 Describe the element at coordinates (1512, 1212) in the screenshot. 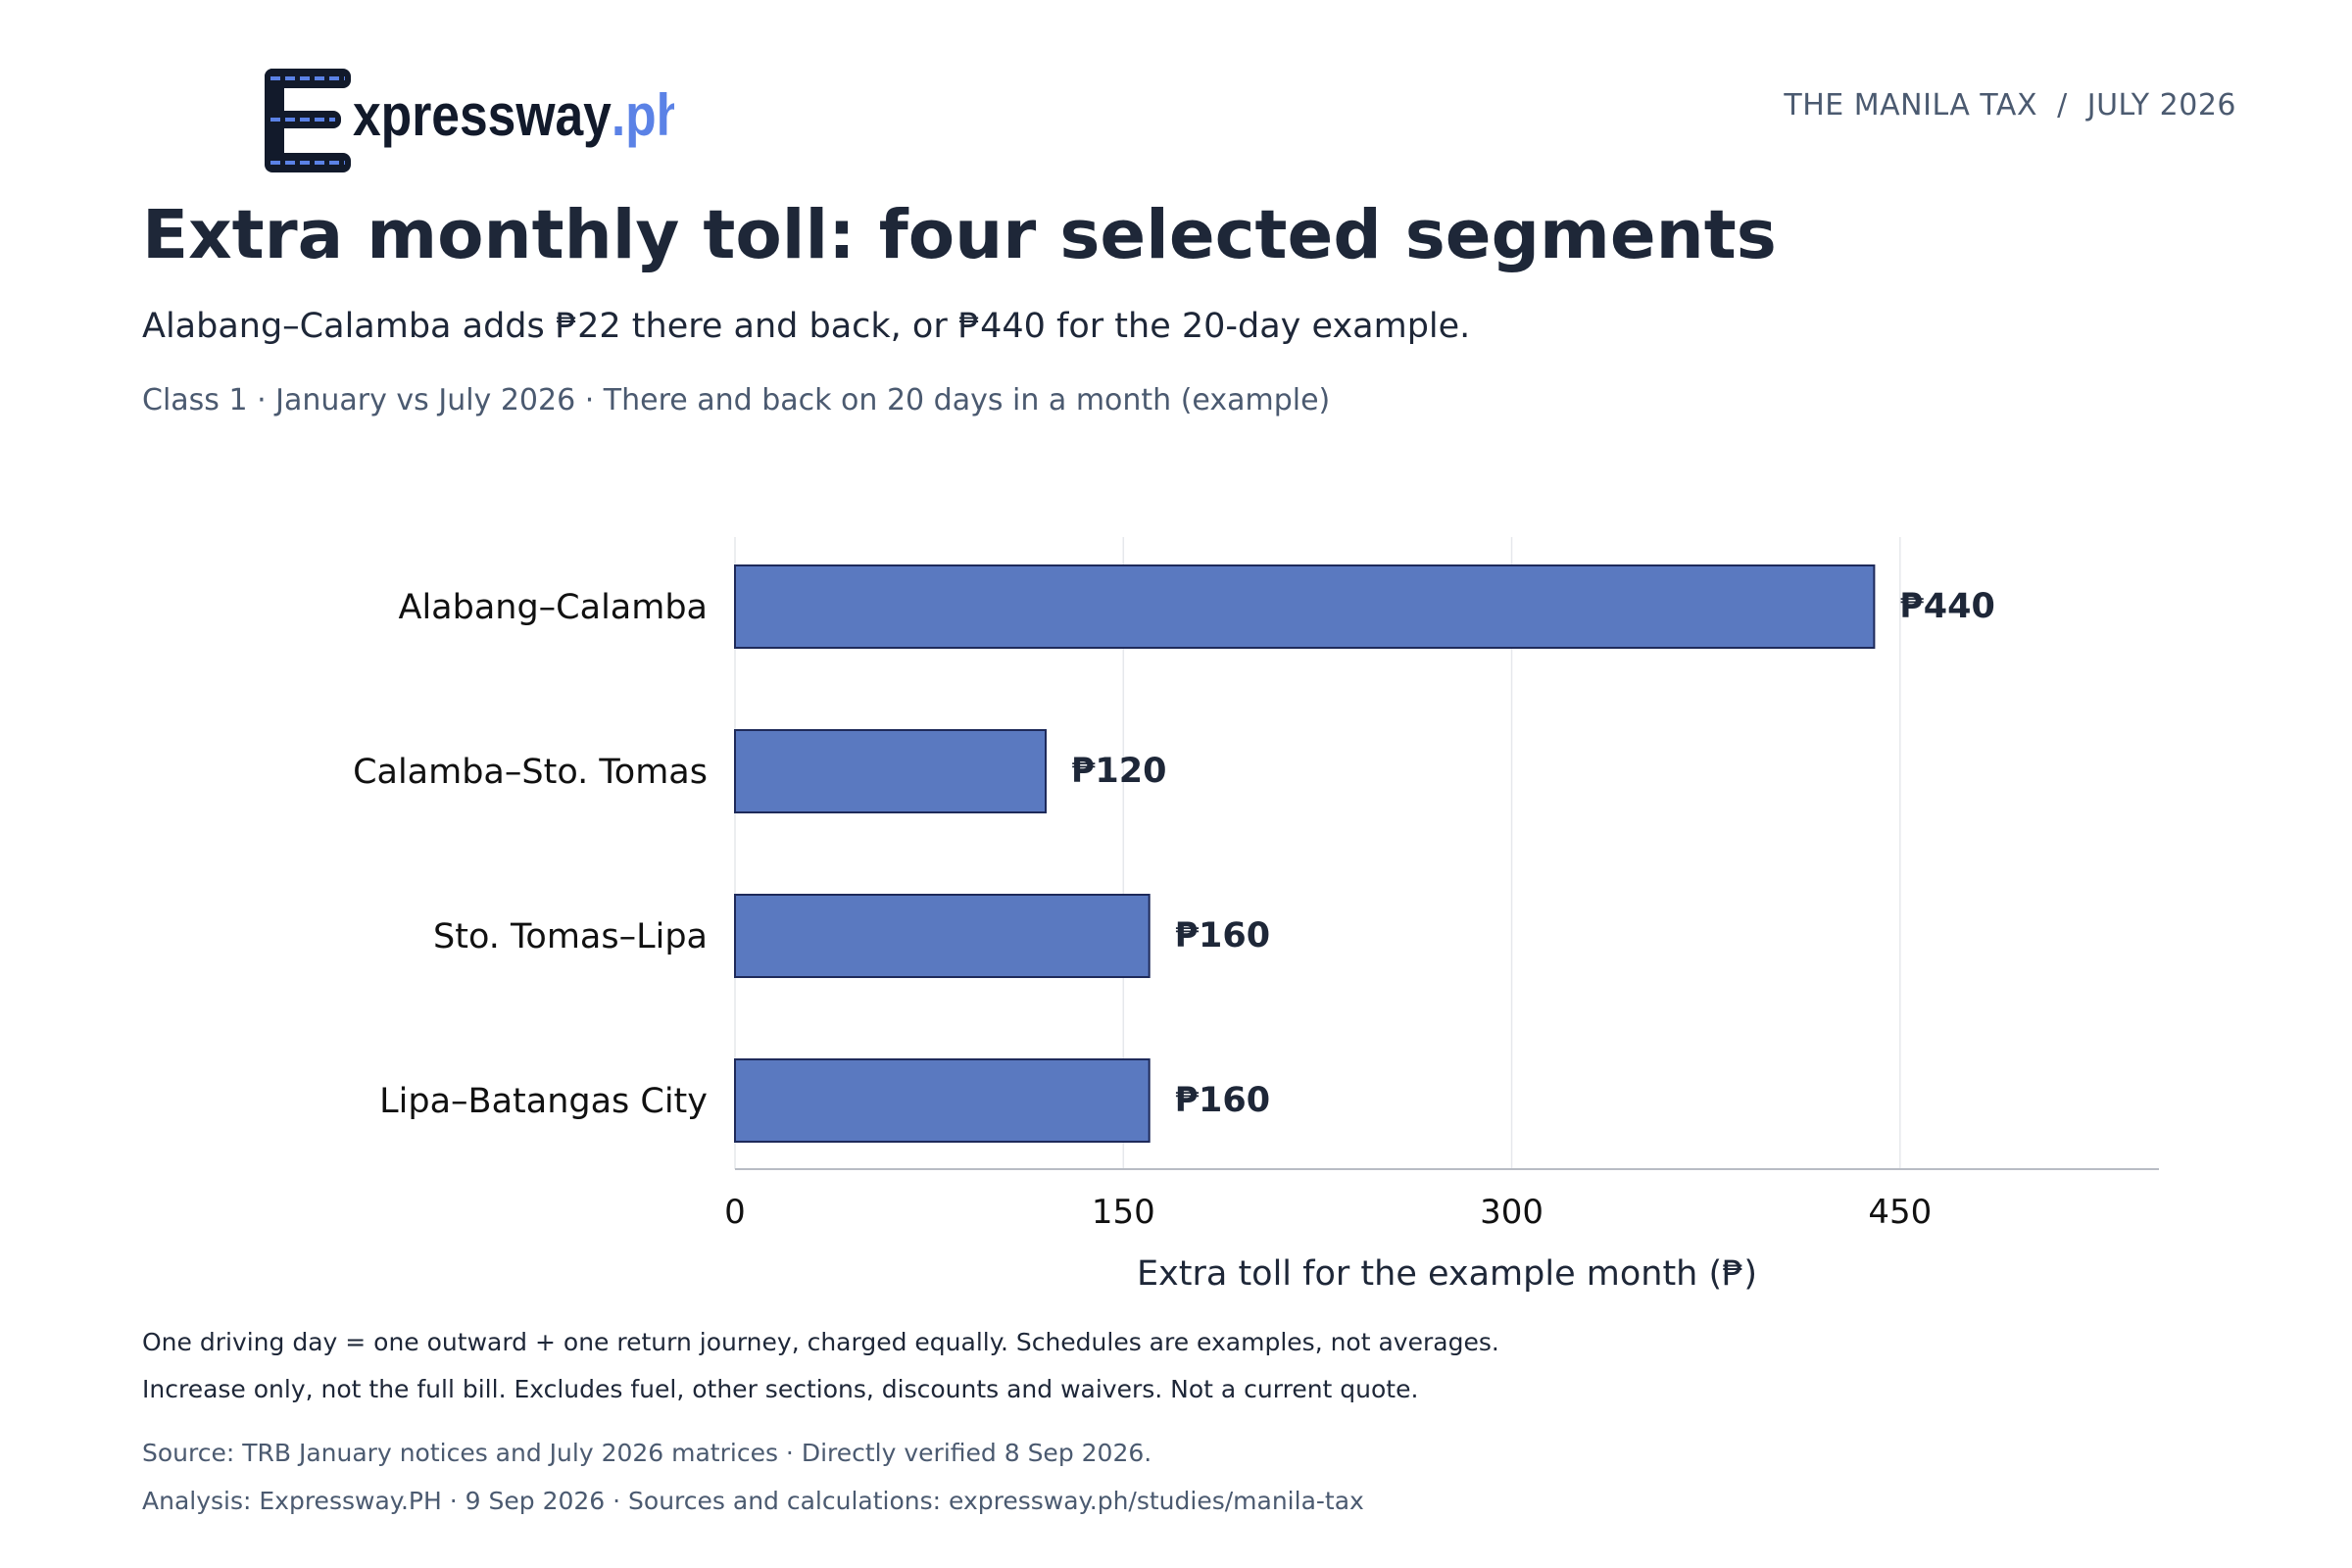

I see `x-tick-label: 300` at that location.